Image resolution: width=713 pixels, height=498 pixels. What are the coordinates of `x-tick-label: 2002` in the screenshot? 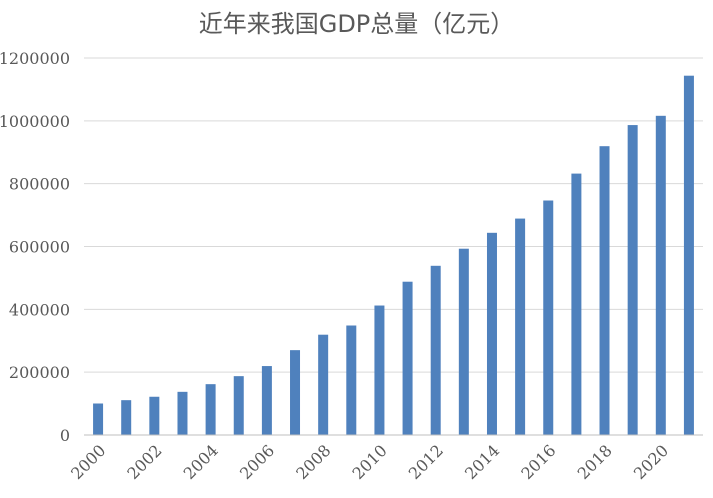 It's located at (144, 462).